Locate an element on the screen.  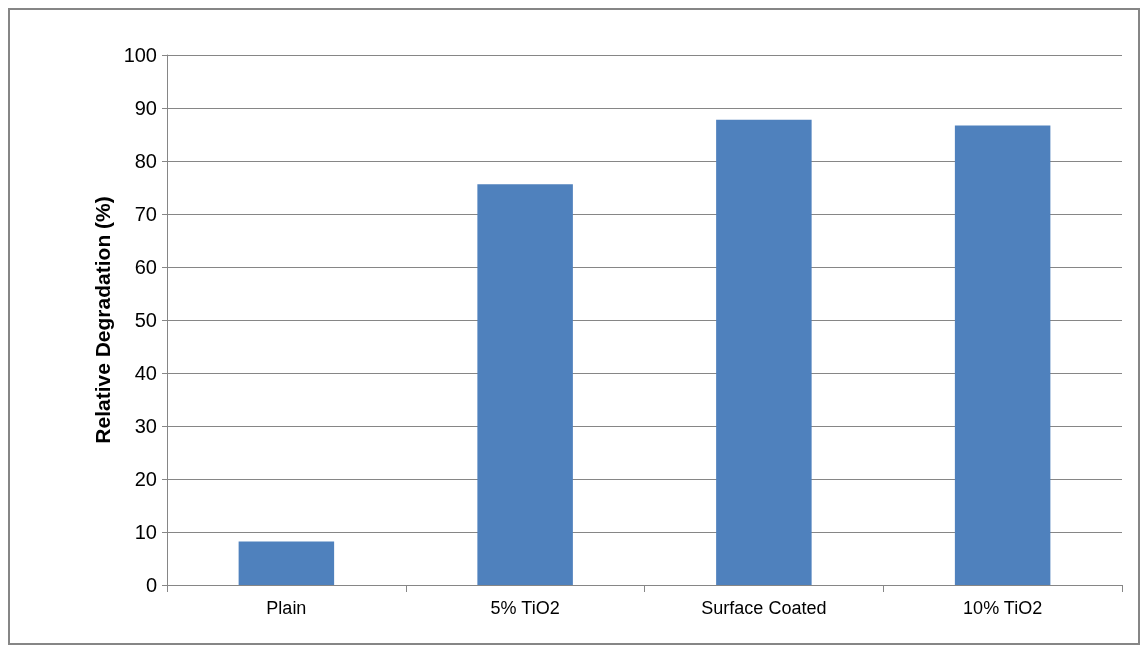
y-tick-label: 80 is located at coordinates (145, 161).